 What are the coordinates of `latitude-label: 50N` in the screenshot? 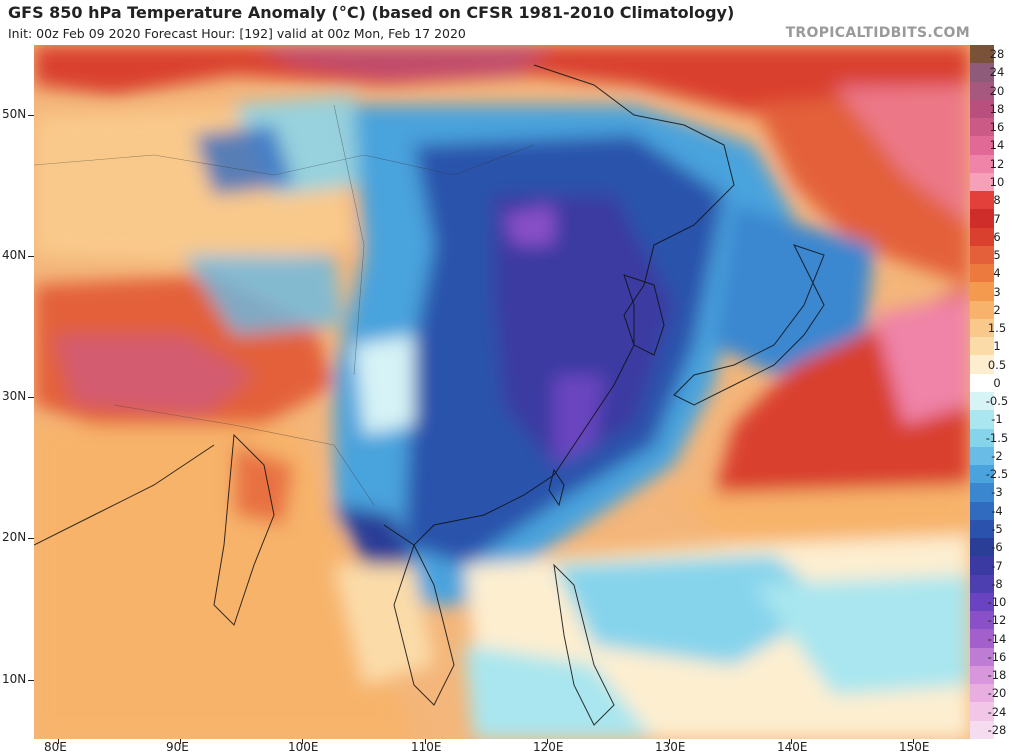 It's located at (14, 114).